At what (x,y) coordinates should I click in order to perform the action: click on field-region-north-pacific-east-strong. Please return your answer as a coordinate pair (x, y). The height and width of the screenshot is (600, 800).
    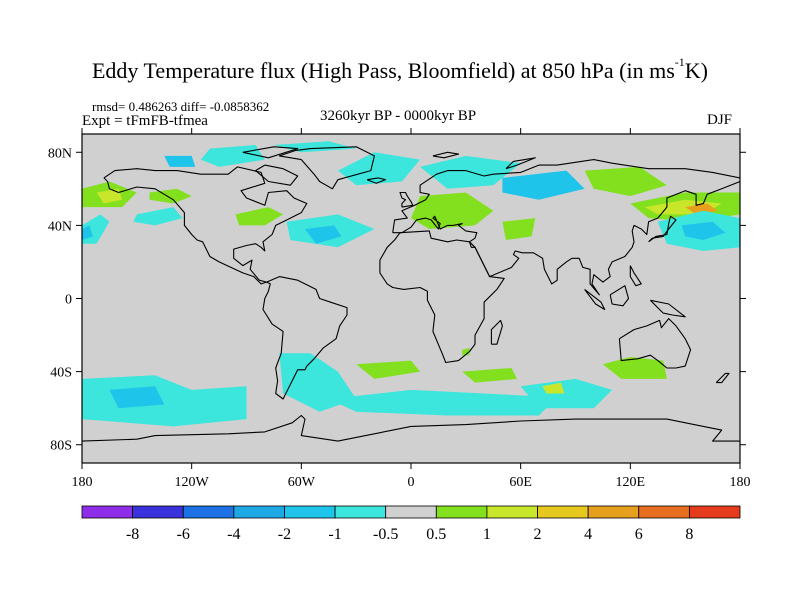
    Looking at the image, I should click on (87, 232).